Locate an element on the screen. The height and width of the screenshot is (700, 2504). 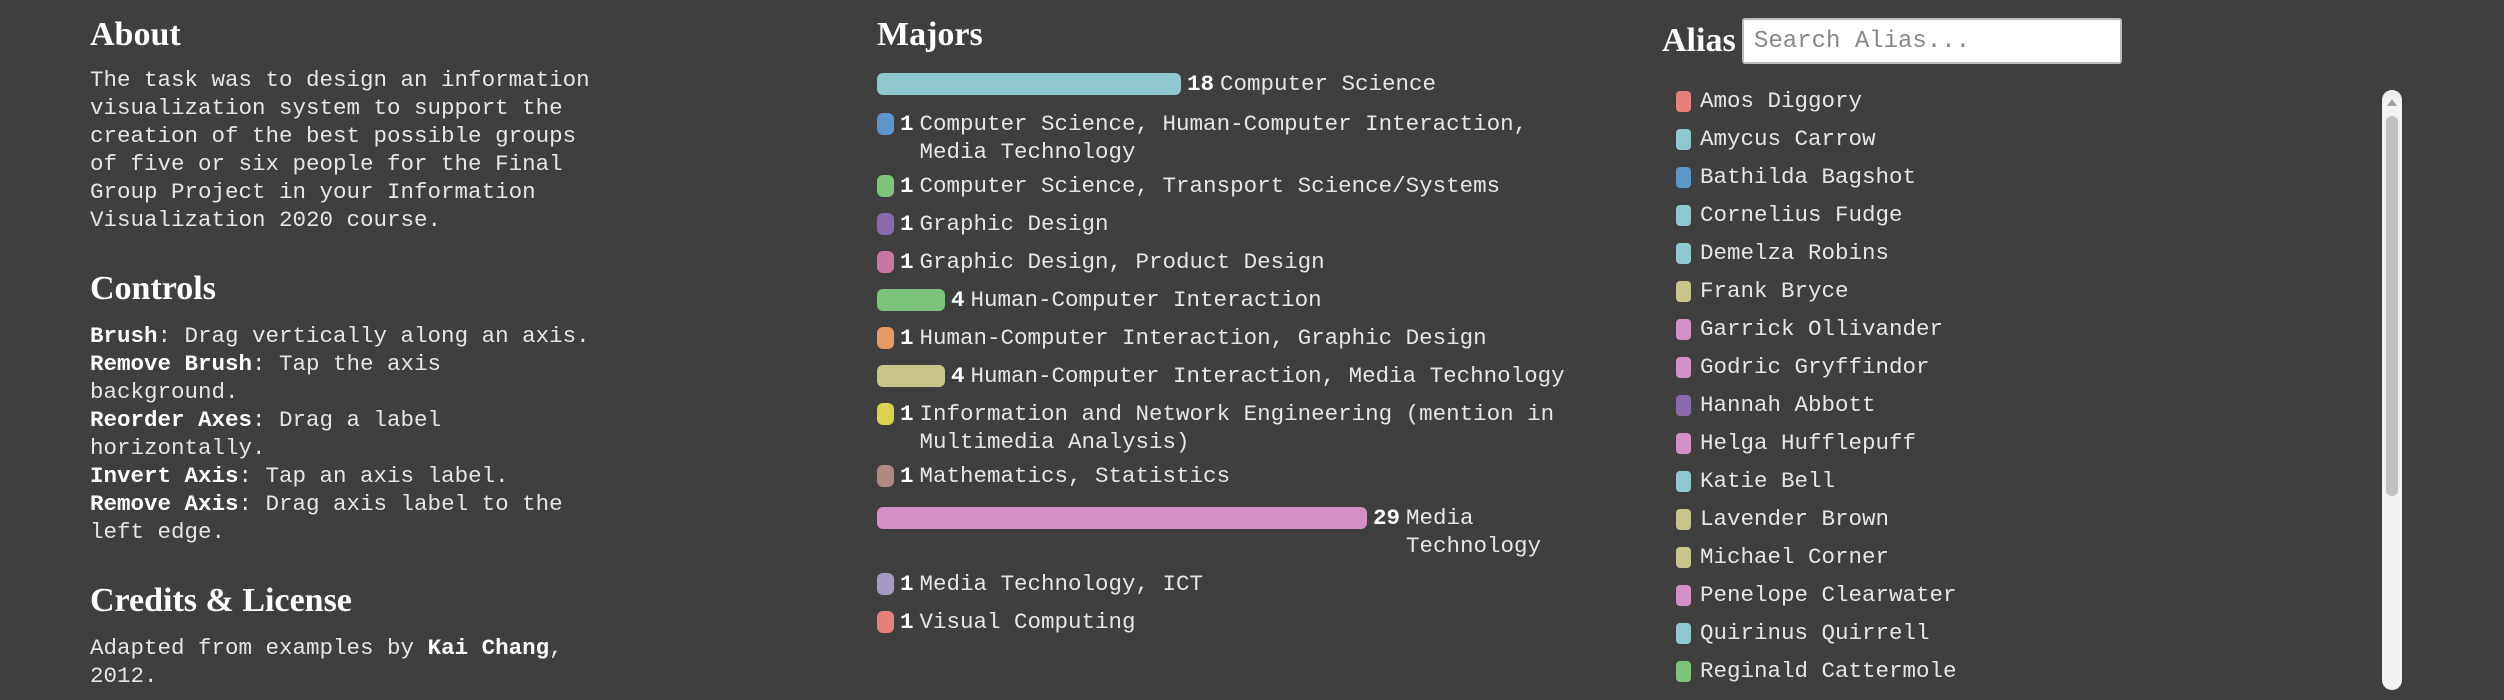
major-row: 1 Graphic Design is located at coordinates (993, 224).